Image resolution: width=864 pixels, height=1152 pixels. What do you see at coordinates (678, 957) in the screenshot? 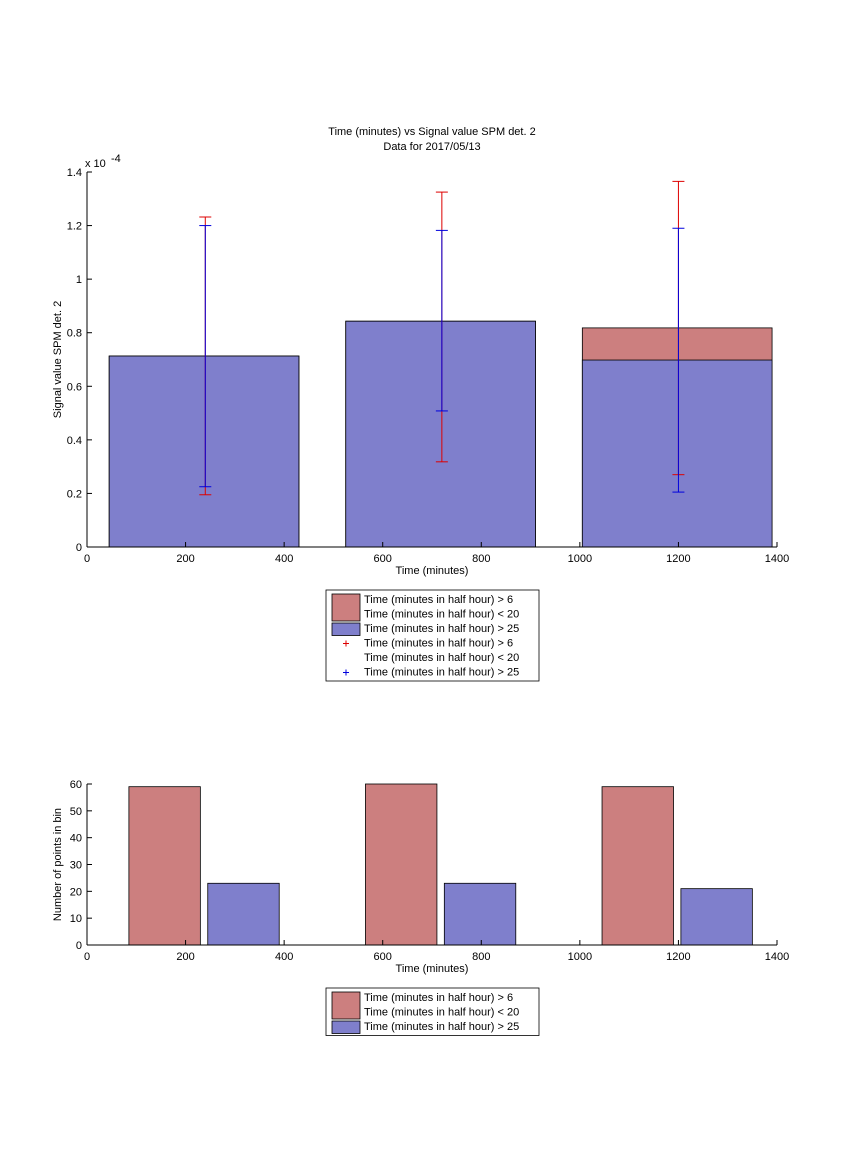
I see `count-x-tick-label: 1200` at bounding box center [678, 957].